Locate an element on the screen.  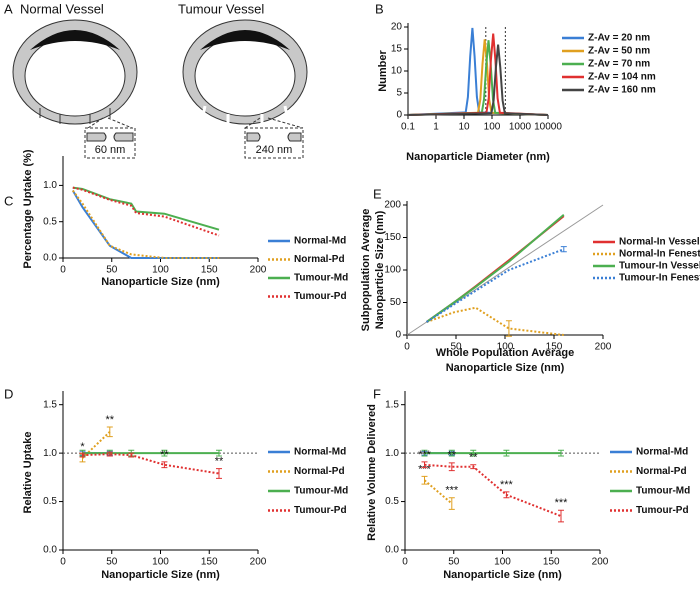
y-tick-label: 100 is located at coordinates (392, 270).